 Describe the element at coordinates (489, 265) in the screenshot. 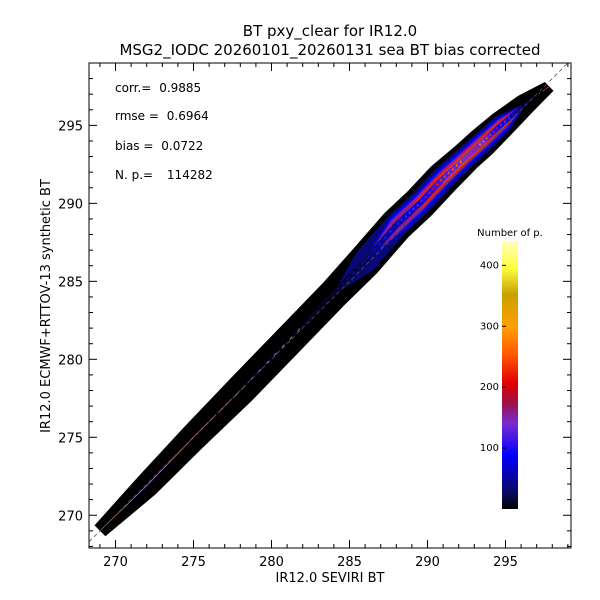

I see `colorbar-tick-label: 400` at that location.